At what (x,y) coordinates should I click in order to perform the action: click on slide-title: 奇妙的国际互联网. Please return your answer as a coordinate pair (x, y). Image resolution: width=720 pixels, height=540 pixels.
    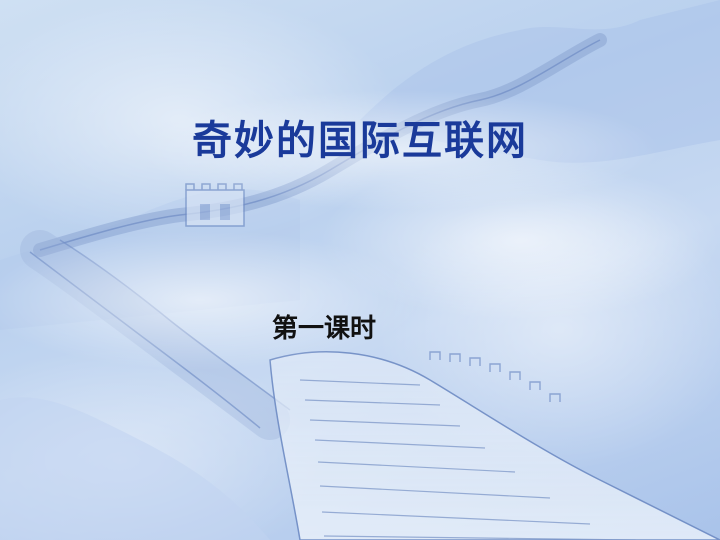
    Looking at the image, I should click on (360, 137).